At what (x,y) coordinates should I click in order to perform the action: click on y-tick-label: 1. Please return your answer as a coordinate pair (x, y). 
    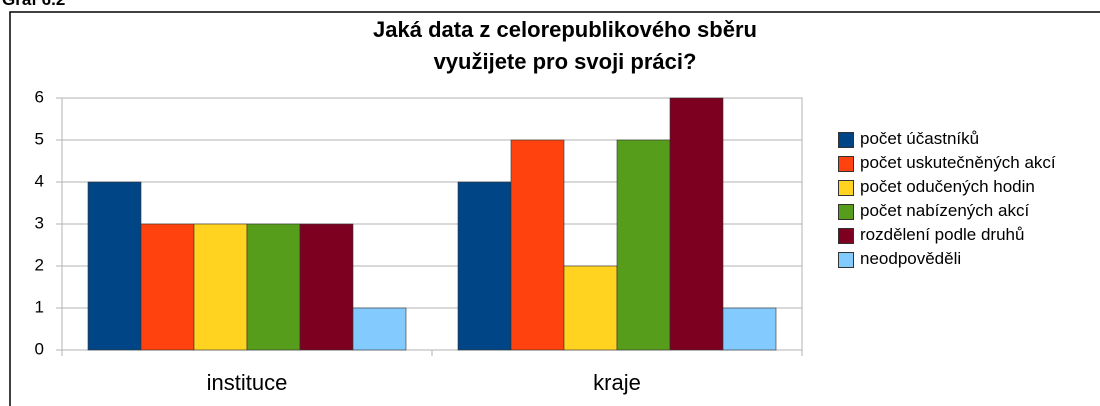
    Looking at the image, I should click on (39, 306).